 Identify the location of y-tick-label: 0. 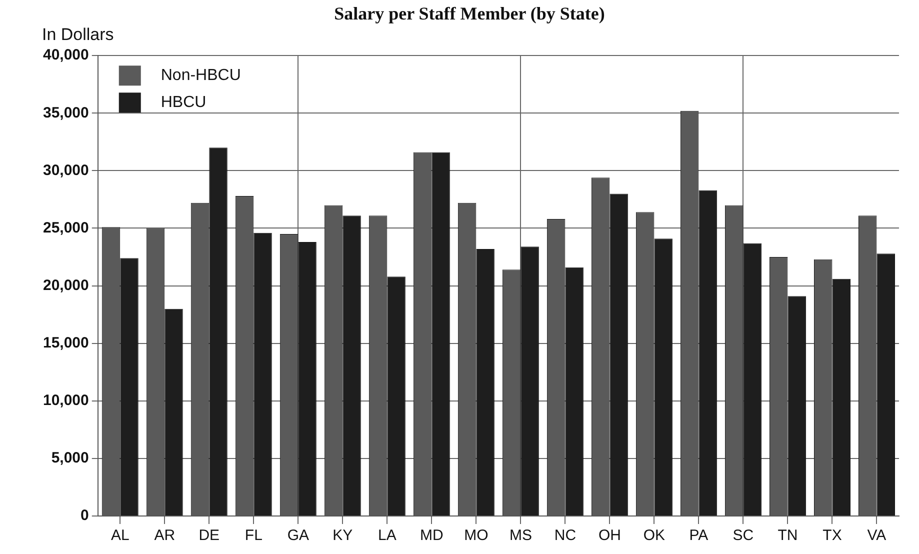
(84, 515).